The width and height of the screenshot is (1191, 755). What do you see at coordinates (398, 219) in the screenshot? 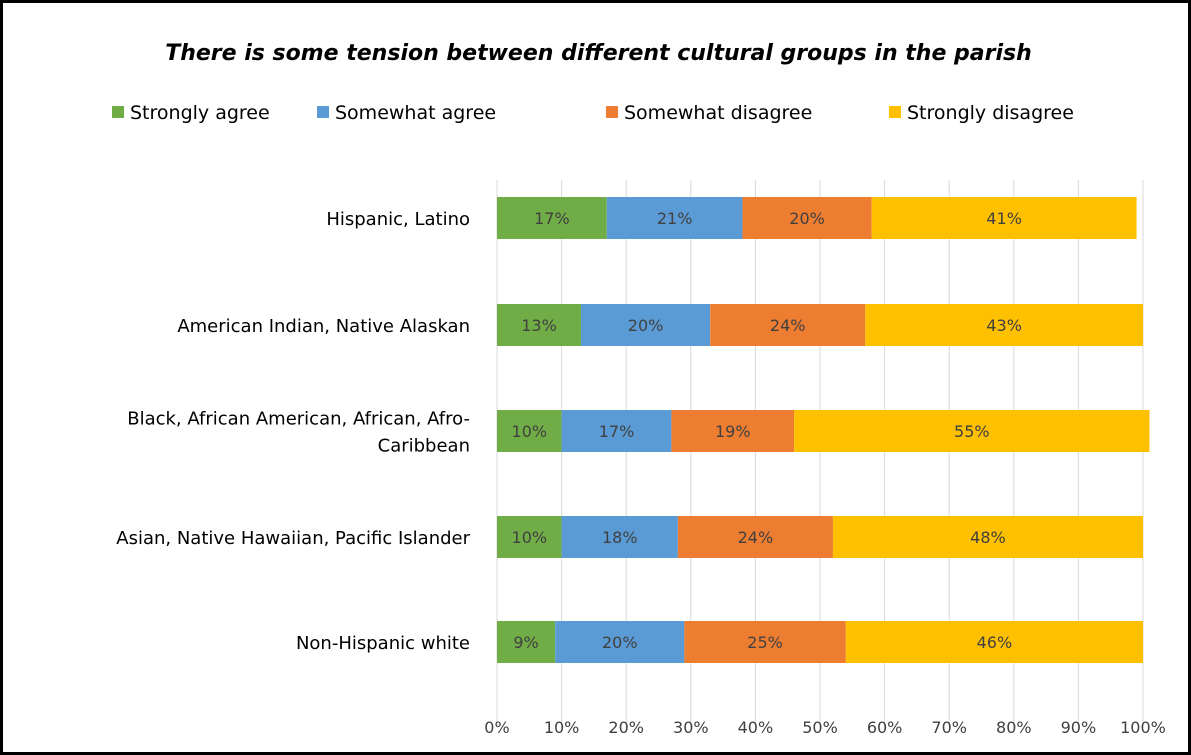
I see `category-label-0: Hispanic, Latino` at bounding box center [398, 219].